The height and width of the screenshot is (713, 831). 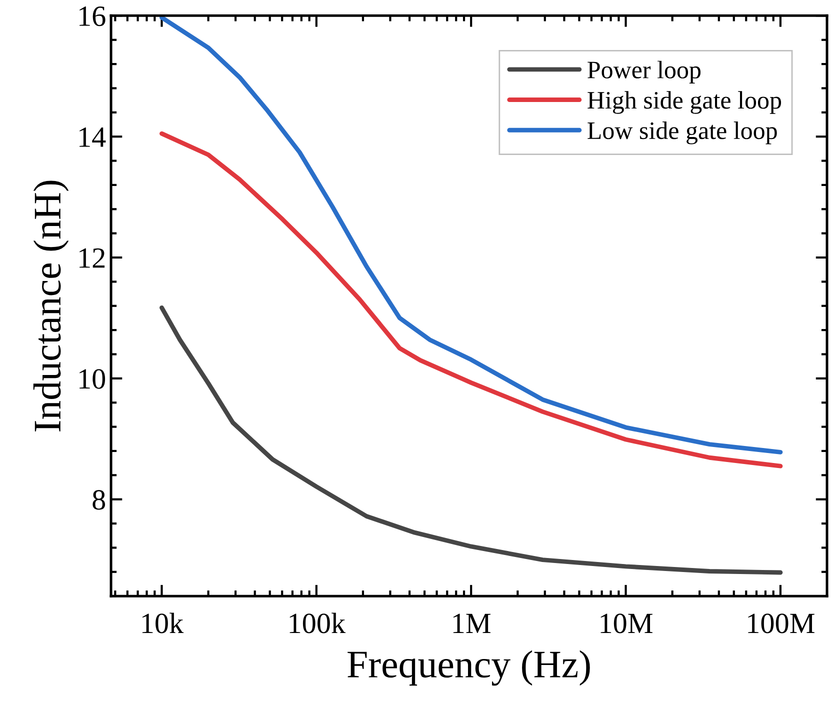 I want to click on y-axis-title: Inductance (nH), so click(x=51, y=306).